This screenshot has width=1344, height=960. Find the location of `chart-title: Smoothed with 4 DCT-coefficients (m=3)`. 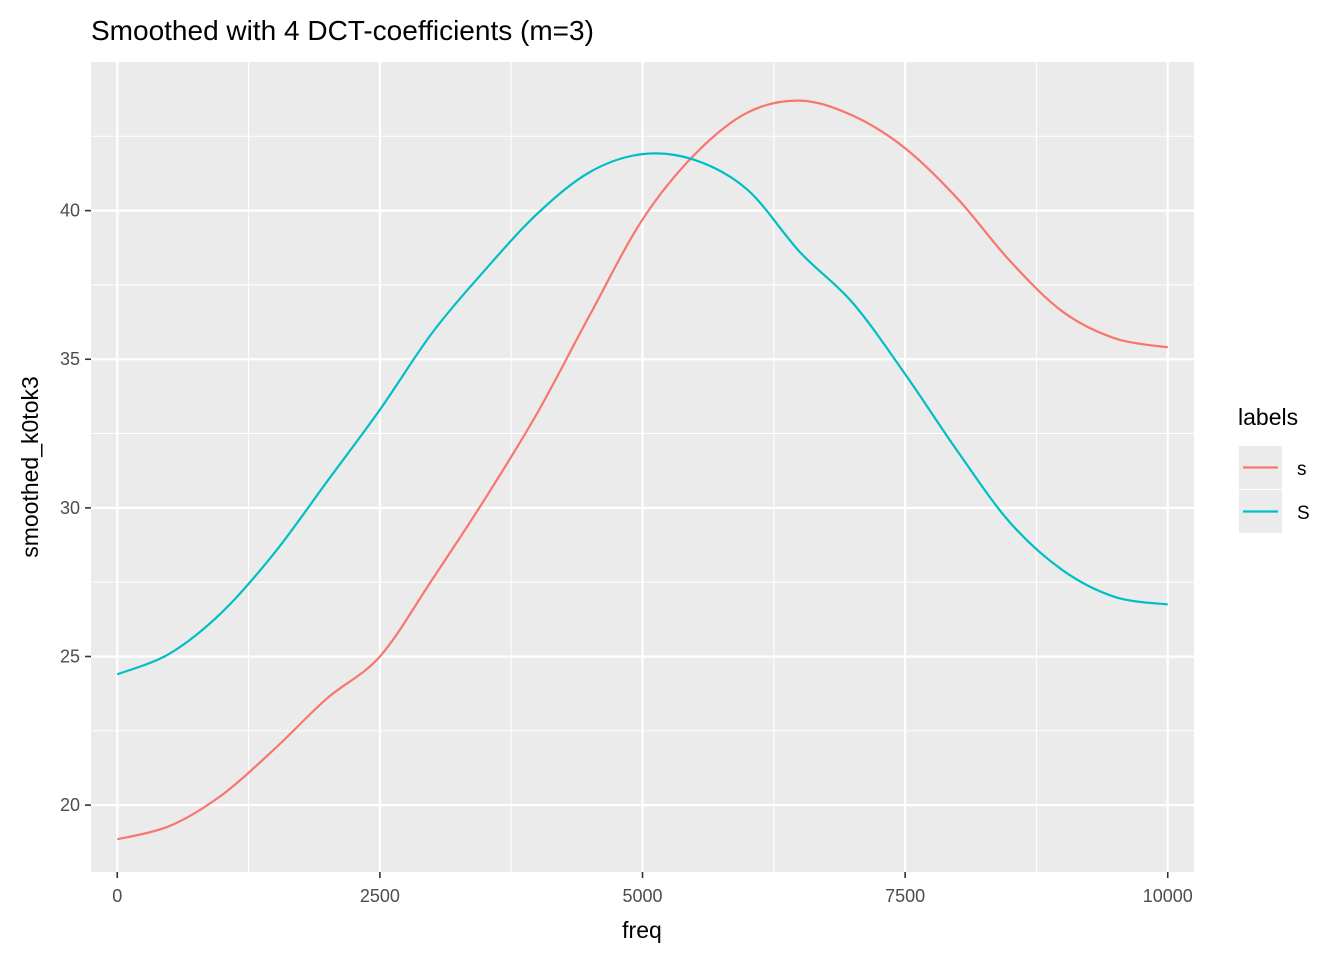

chart-title: Smoothed with 4 DCT-coefficients (m=3) is located at coordinates (342, 30).